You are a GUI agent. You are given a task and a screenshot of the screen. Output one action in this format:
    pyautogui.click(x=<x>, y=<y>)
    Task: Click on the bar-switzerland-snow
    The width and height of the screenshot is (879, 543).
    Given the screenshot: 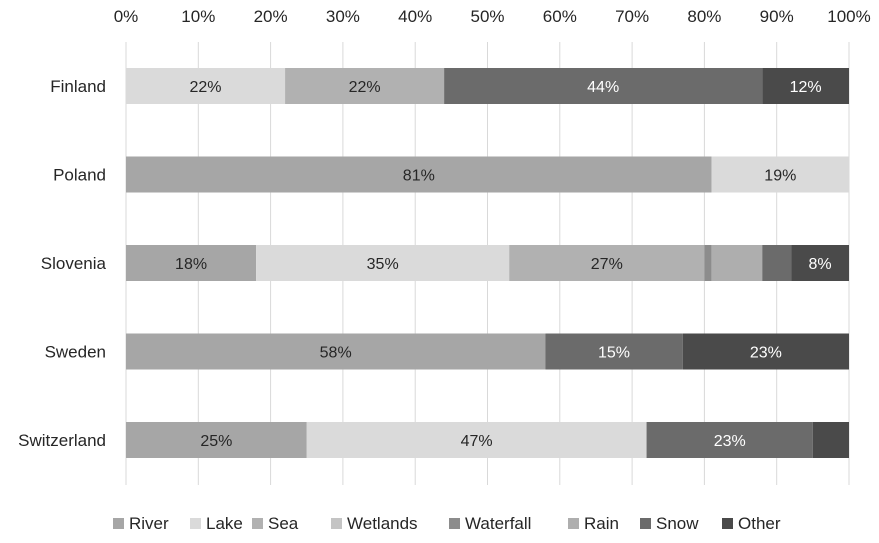 What is the action you would take?
    pyautogui.click(x=729, y=440)
    